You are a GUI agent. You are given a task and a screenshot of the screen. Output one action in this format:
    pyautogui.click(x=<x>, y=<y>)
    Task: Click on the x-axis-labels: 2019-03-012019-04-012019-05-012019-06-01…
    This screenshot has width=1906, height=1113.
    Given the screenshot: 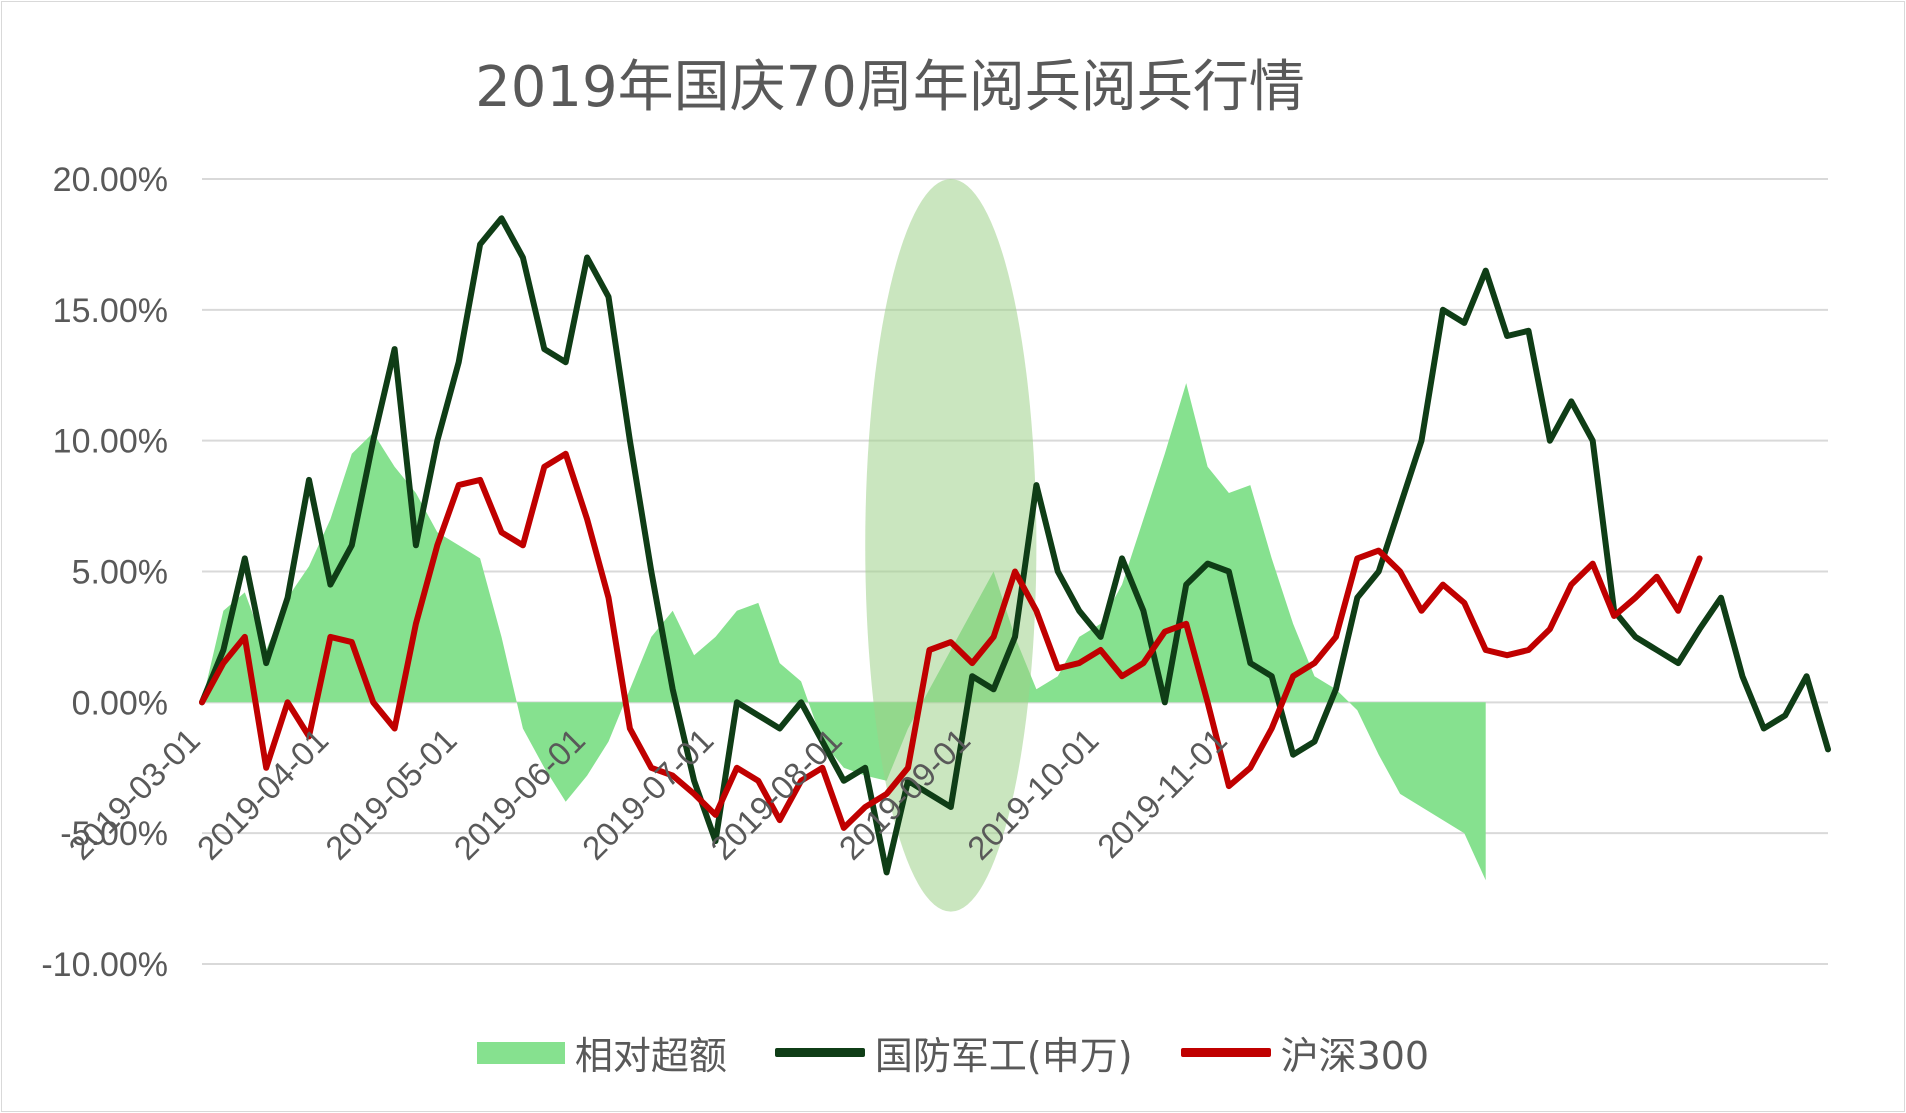 What is the action you would take?
    pyautogui.click(x=647, y=794)
    